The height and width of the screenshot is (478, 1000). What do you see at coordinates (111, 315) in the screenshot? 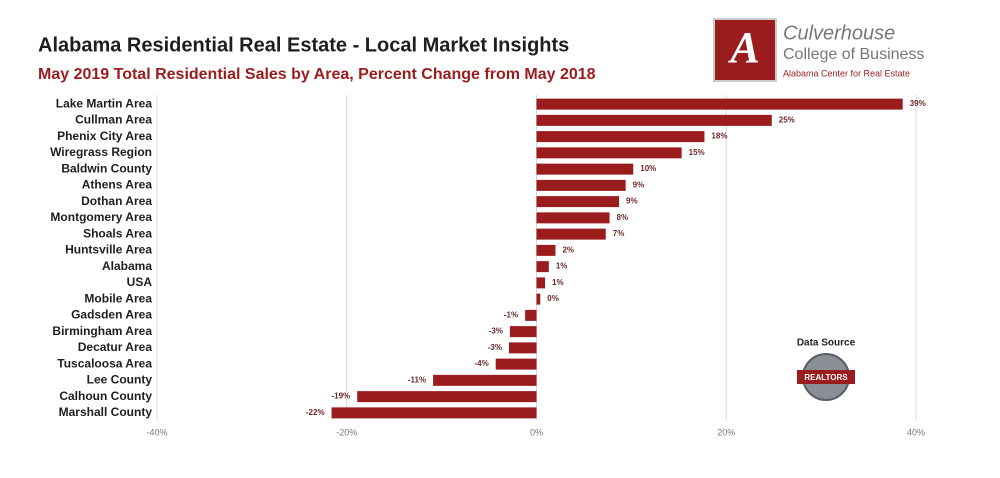
I see `y-tick-label: Gadsden Area` at bounding box center [111, 315].